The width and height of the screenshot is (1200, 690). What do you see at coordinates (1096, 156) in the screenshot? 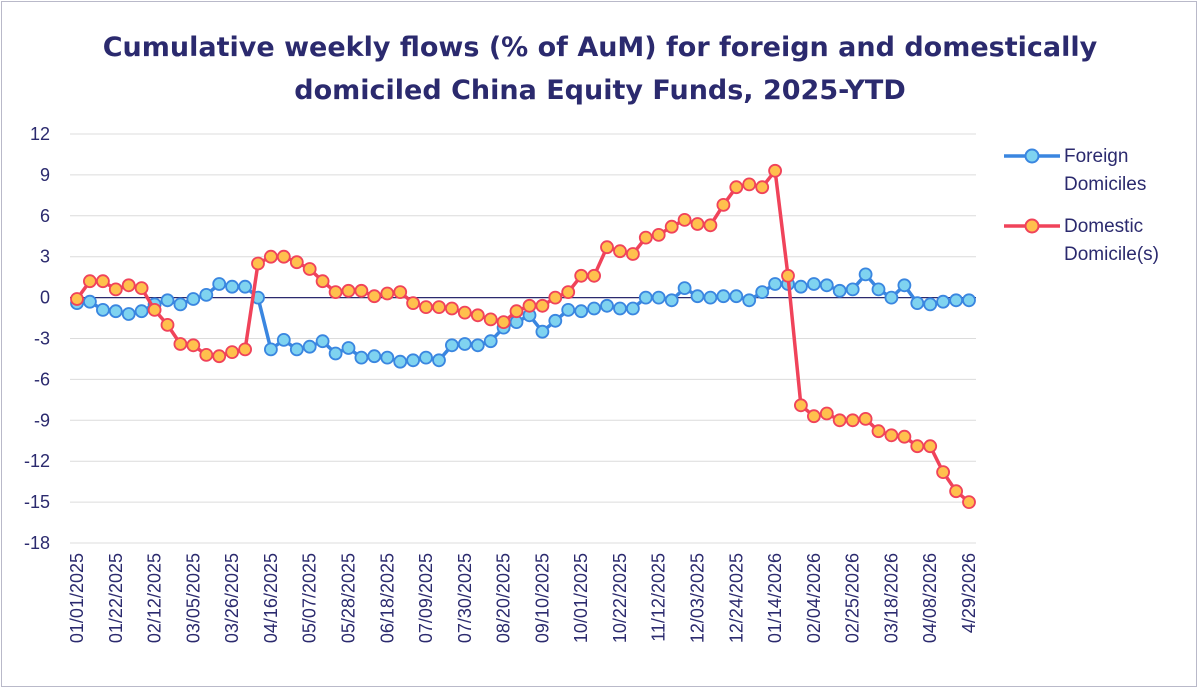
I see `legend-label-foreign-line1: Foreign` at bounding box center [1096, 156].